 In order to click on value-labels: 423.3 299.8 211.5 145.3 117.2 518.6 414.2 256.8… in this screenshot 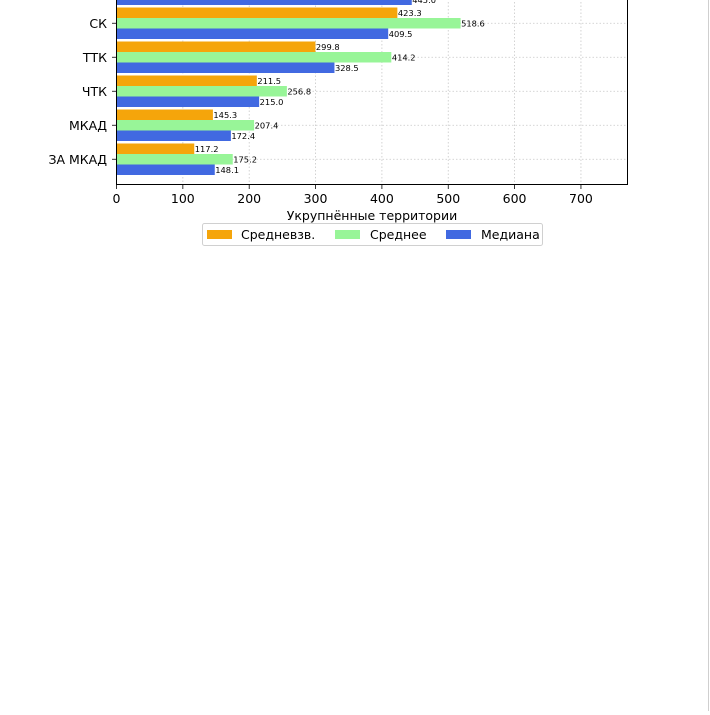, I will do `click(340, 87)`.